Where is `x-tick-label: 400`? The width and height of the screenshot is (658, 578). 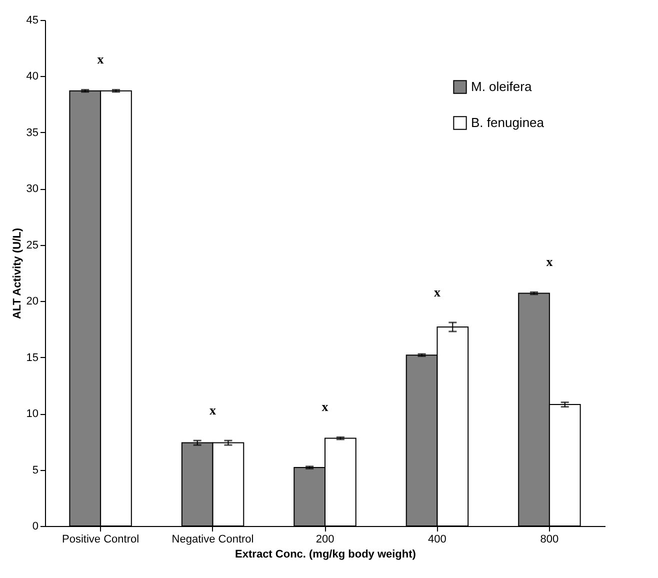 x-tick-label: 400 is located at coordinates (437, 540).